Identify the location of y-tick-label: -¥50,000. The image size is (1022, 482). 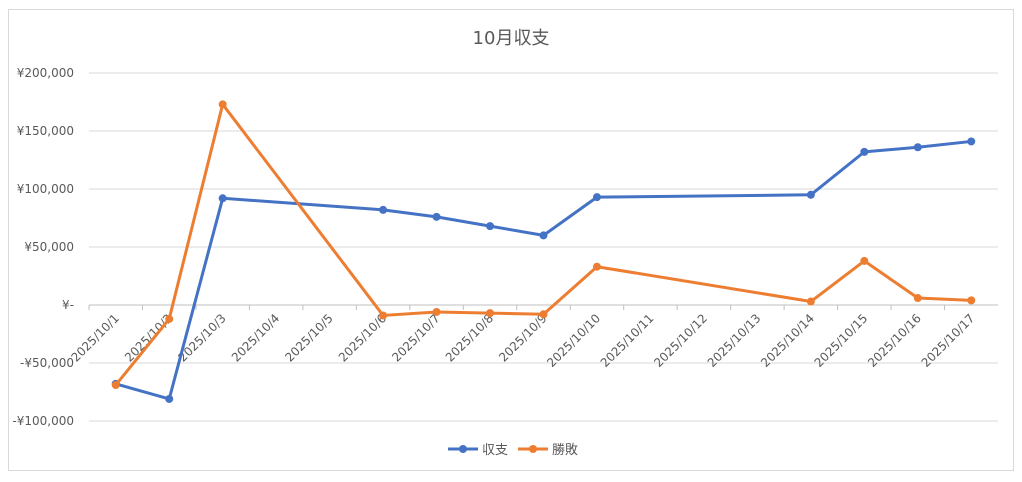
(47, 363).